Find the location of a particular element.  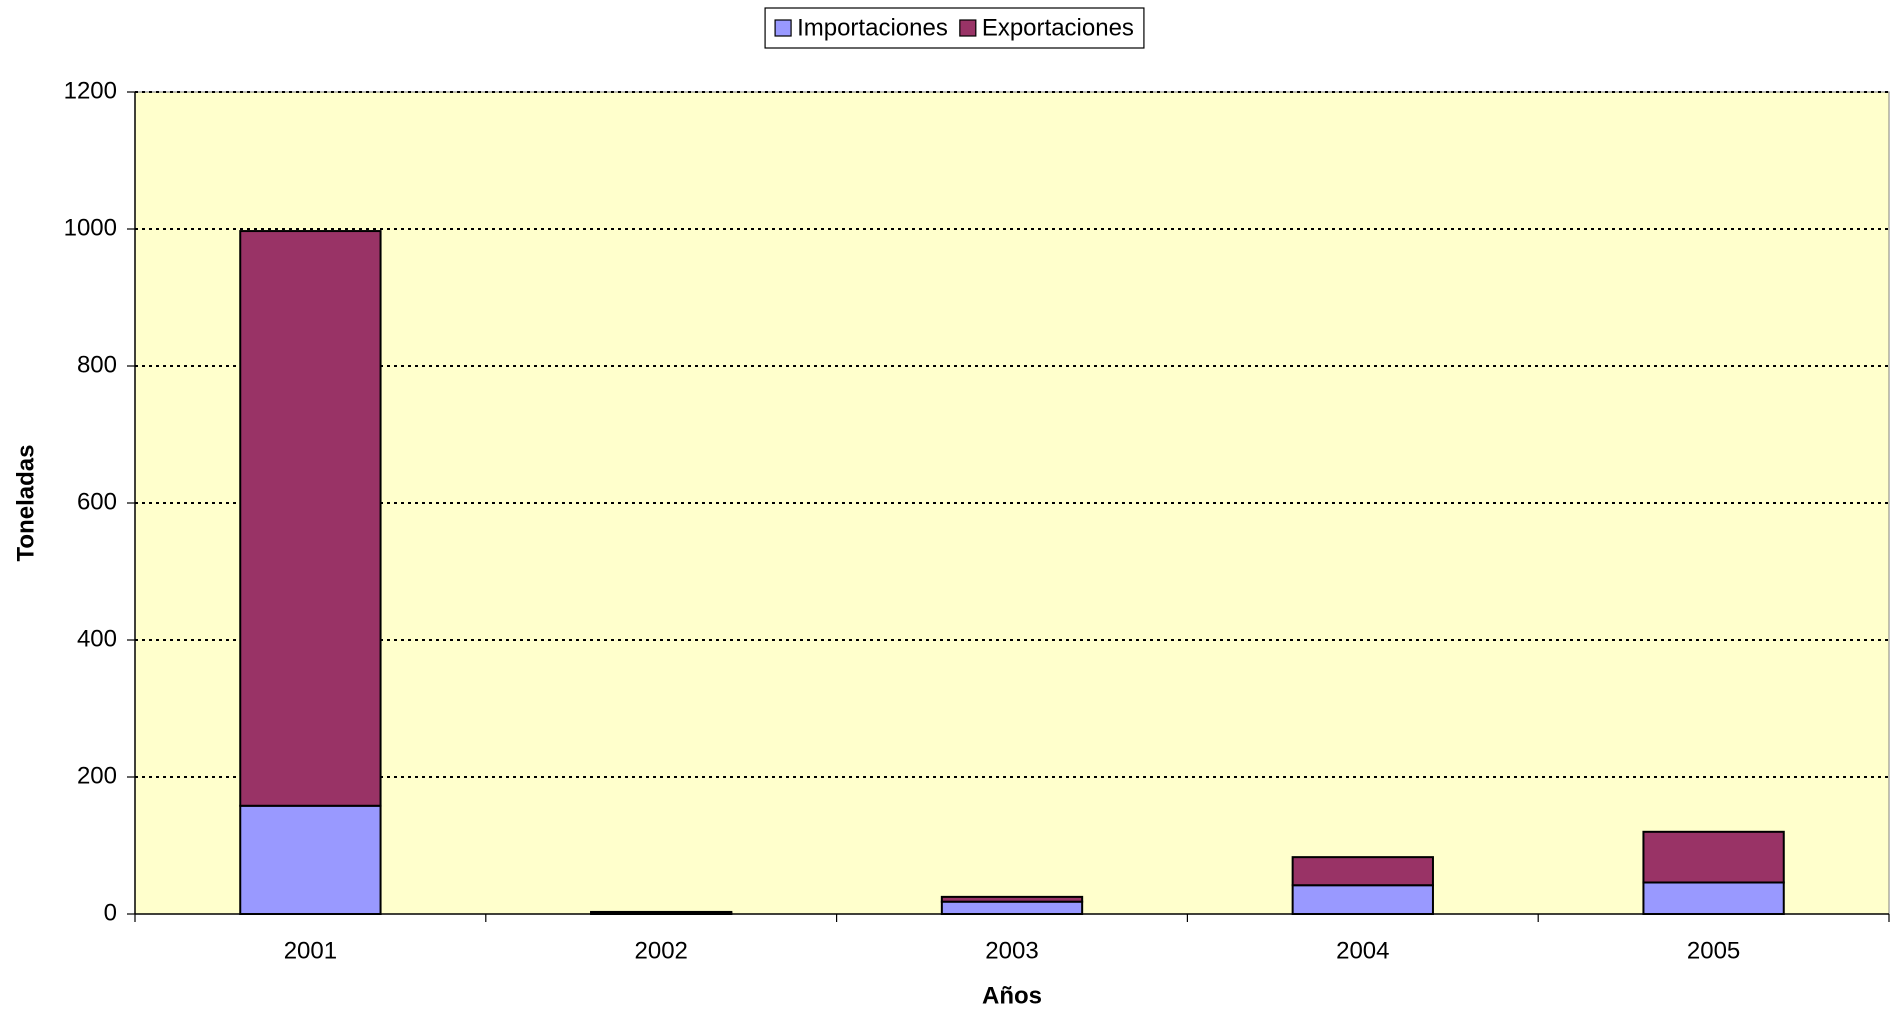

legend: Importaciones Exportaciones is located at coordinates (954, 28).